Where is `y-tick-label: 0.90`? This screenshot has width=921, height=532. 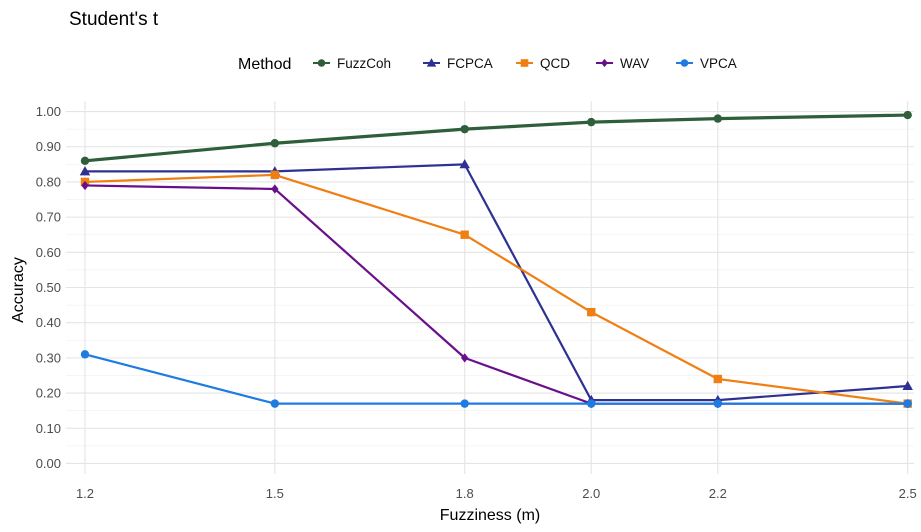
y-tick-label: 0.90 is located at coordinates (48, 146).